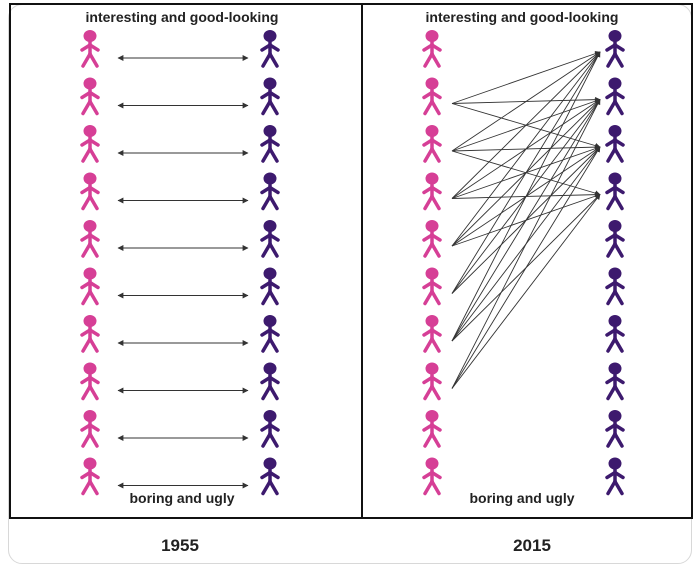 Image resolution: width=700 pixels, height=573 pixels. Describe the element at coordinates (532, 545) in the screenshot. I see `year-label-2015: 2015` at that location.